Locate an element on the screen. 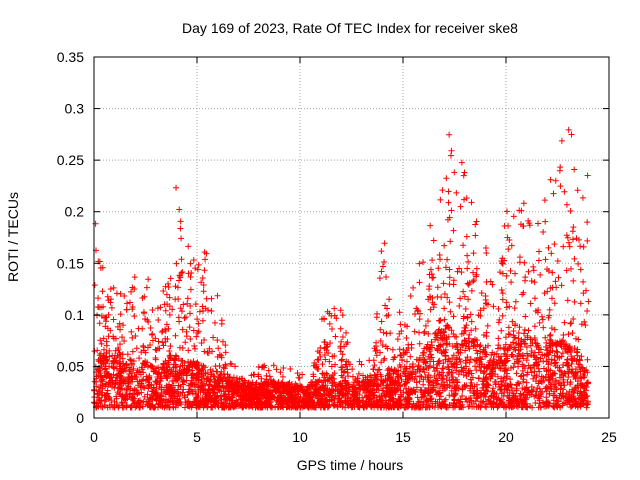 Image resolution: width=640 pixels, height=480 pixels. y-tick-label: 0.05 is located at coordinates (70, 366).